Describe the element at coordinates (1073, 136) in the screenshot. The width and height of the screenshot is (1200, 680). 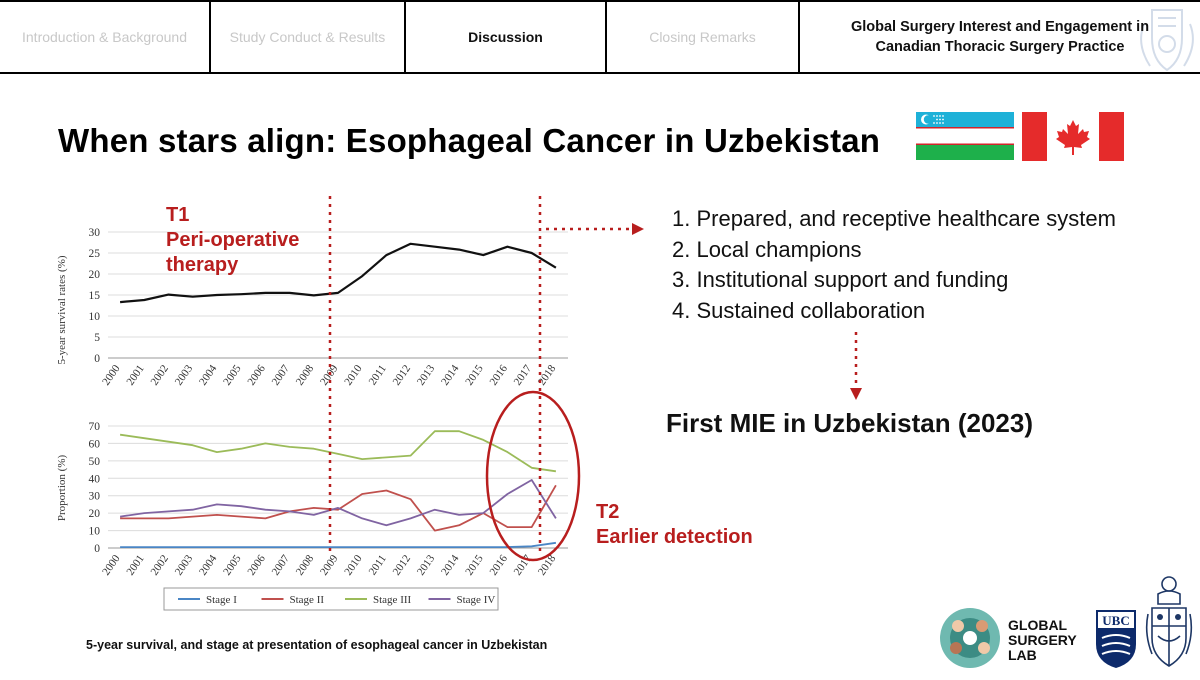
I see `canada-flag-icon` at that location.